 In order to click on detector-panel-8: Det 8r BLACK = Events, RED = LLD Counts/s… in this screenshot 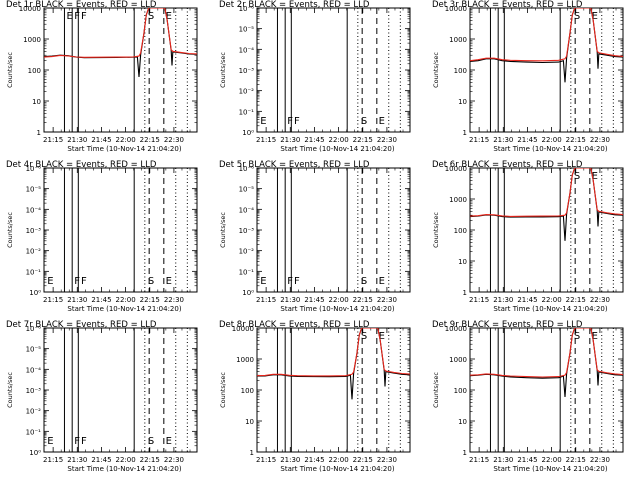, I will do `click(315, 396)`.